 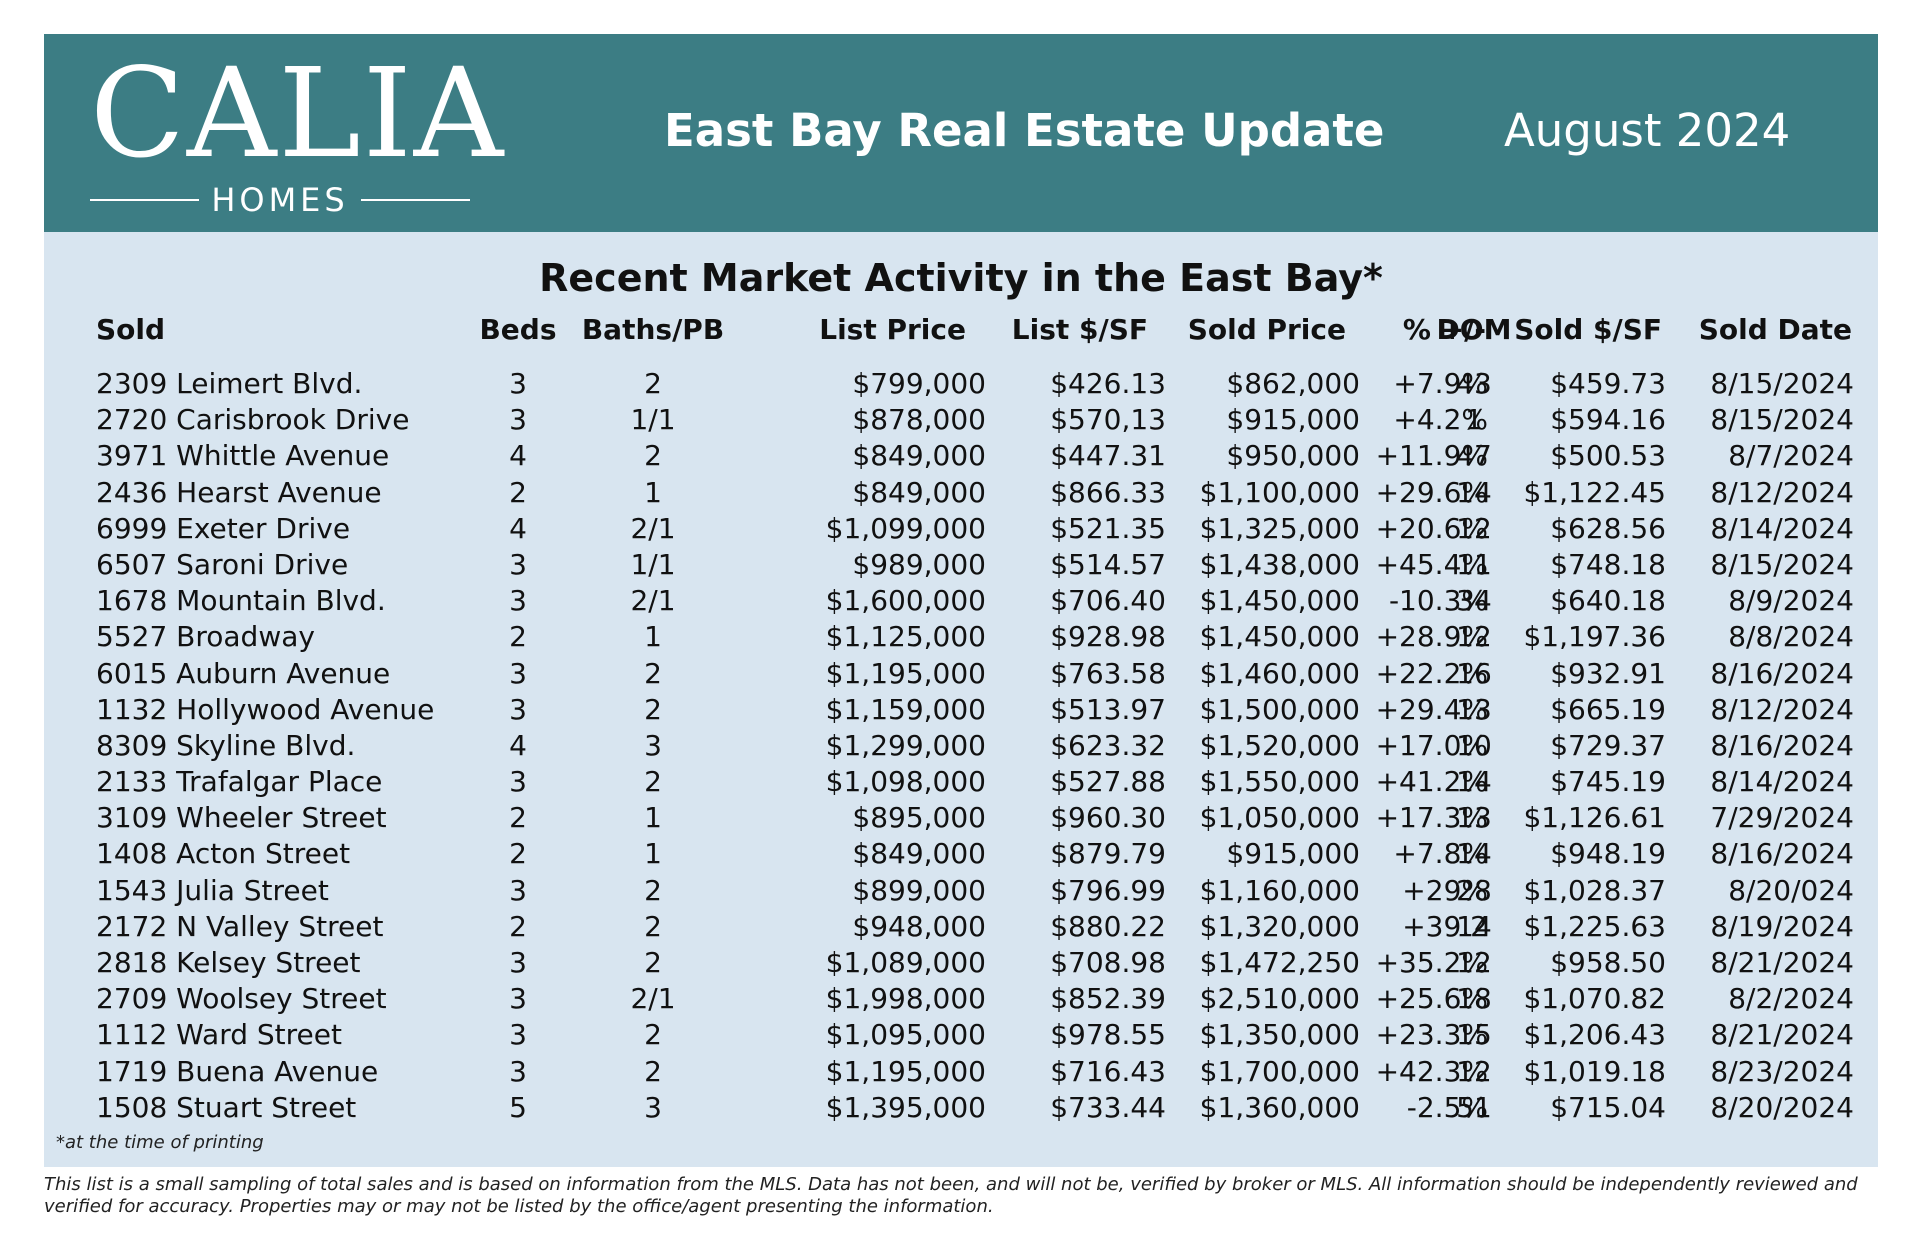 I want to click on cell-sold-price: $950,000, so click(x=1293, y=456).